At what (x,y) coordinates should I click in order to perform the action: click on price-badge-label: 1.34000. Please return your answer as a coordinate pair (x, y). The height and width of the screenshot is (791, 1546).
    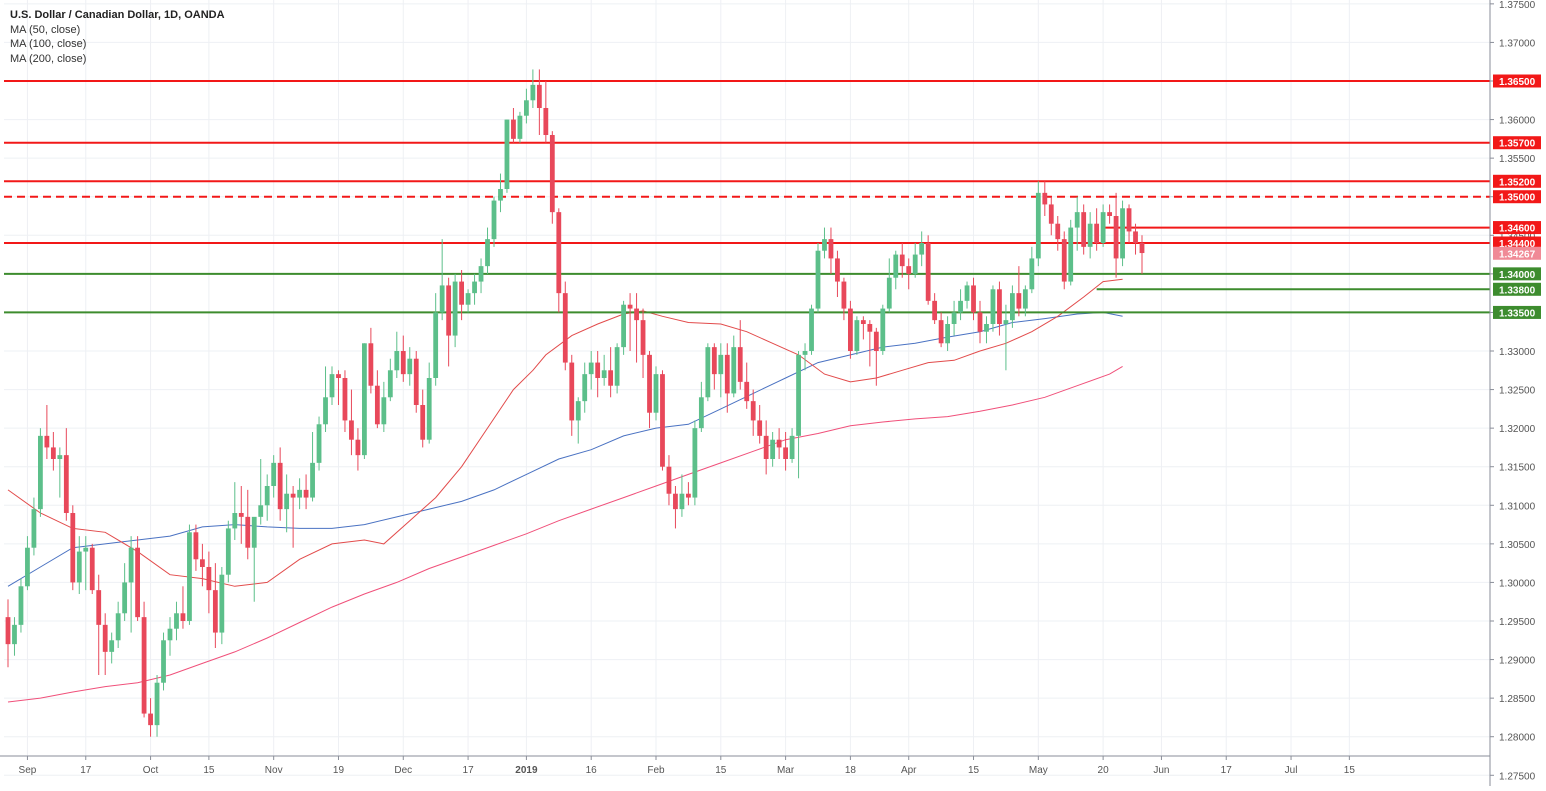
    Looking at the image, I should click on (1517, 275).